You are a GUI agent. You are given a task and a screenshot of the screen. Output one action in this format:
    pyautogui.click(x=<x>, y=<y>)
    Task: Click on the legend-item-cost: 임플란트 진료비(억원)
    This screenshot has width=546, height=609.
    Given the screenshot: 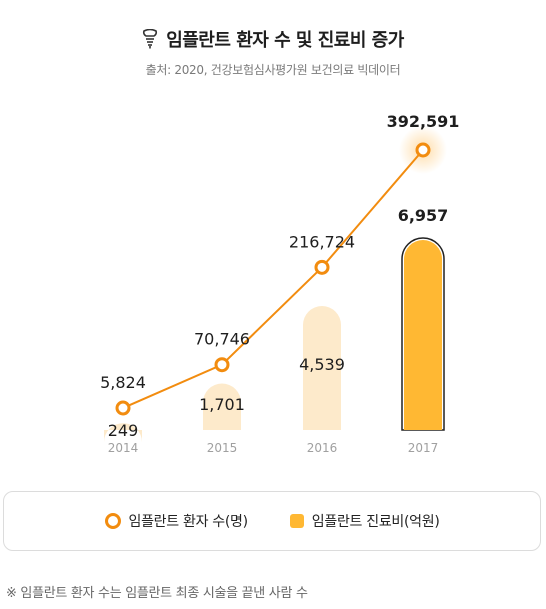 What is the action you would take?
    pyautogui.click(x=364, y=521)
    